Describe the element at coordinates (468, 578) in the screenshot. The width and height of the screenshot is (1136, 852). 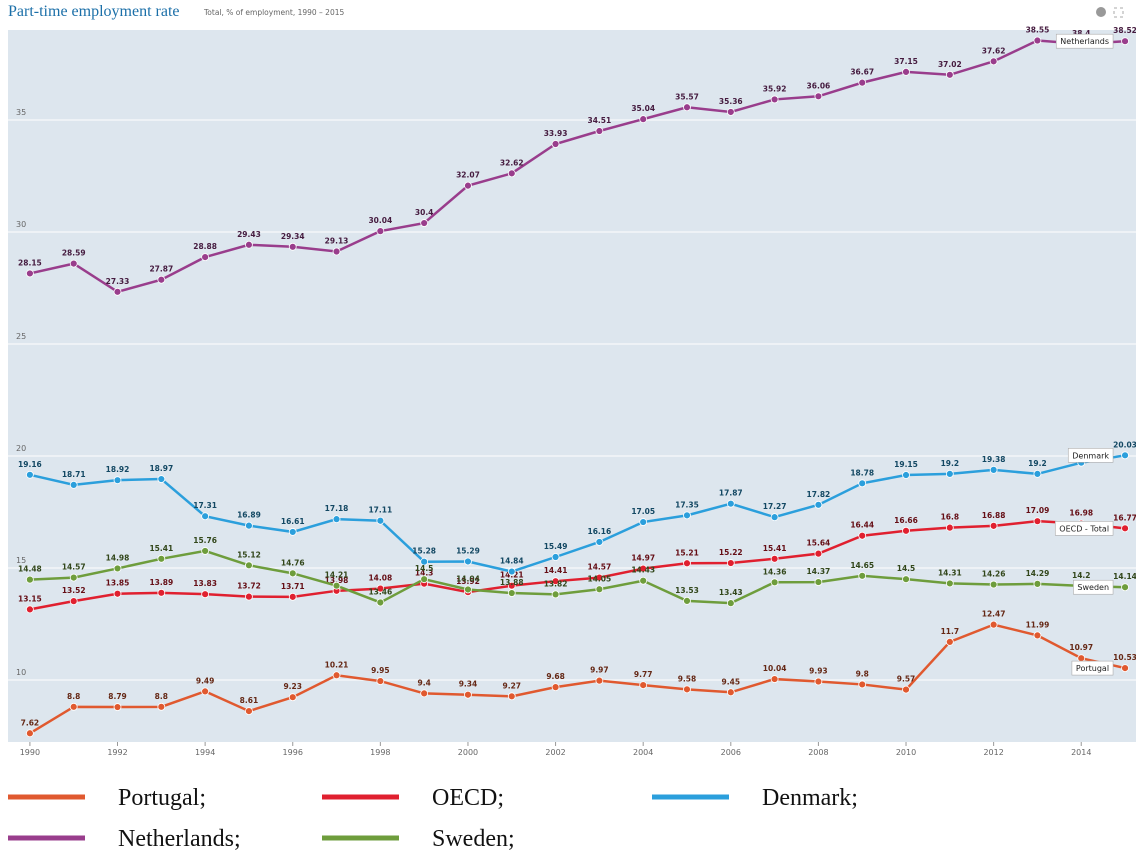
I see `data-label: 14.04` at that location.